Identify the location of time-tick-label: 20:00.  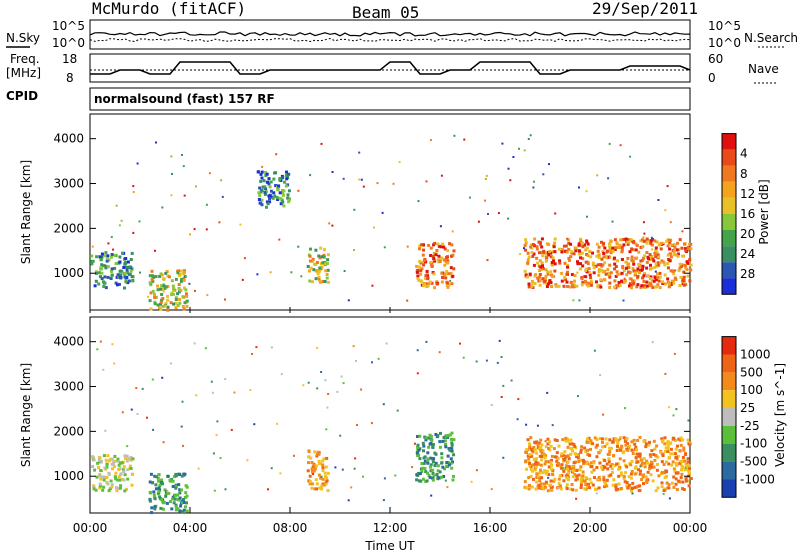
(590, 528).